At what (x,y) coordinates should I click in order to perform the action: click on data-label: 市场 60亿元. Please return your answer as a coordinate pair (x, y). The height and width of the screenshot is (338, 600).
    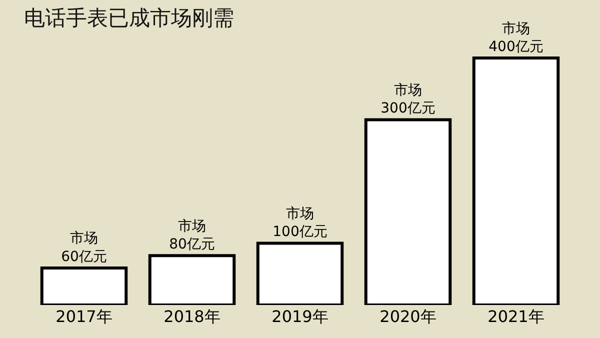
    Looking at the image, I should click on (84, 247).